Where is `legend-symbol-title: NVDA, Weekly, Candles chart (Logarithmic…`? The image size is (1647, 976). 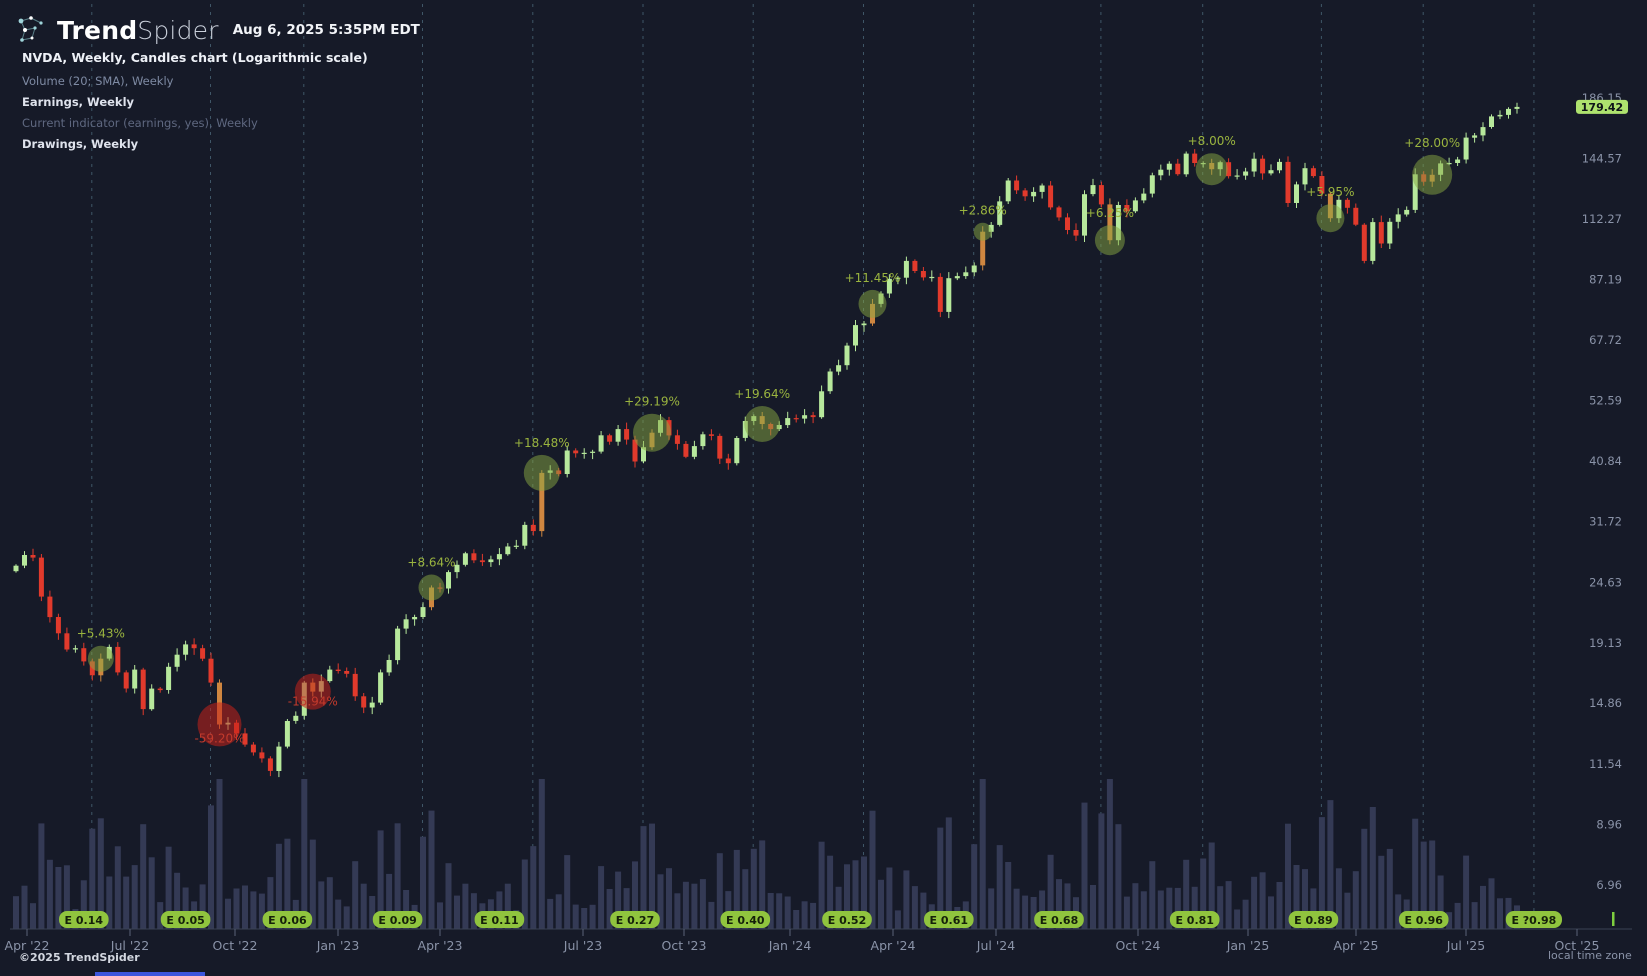
legend-symbol-title: NVDA, Weekly, Candles chart (Logarithmic… is located at coordinates (195, 57).